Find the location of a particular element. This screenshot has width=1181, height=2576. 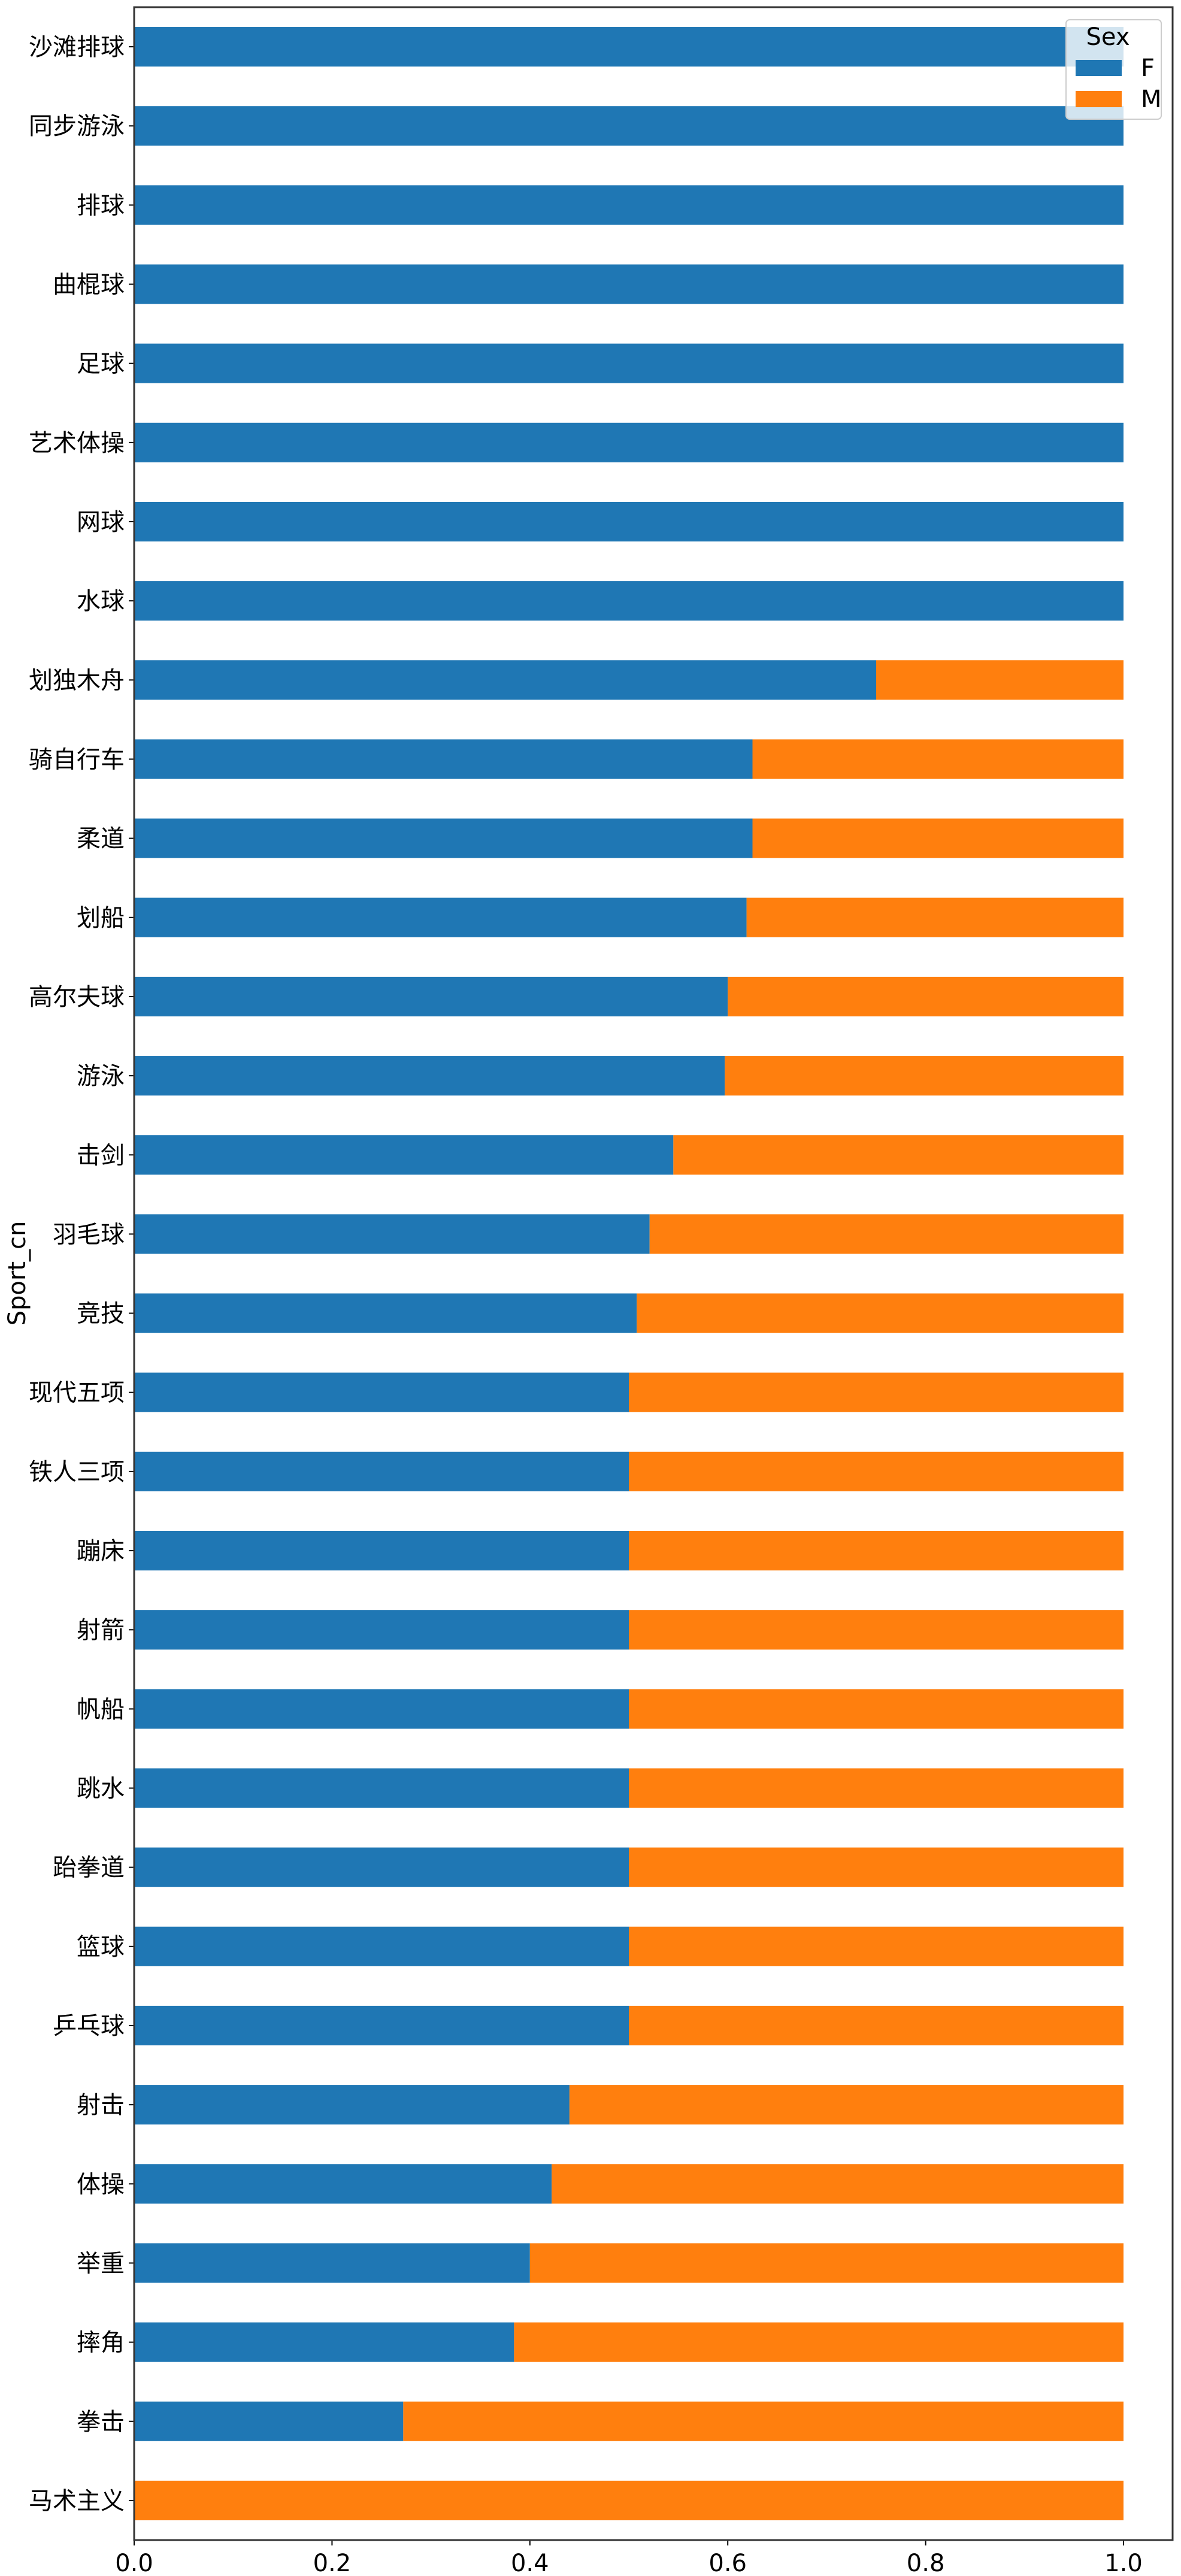

y-tick-label: 跆拳道 is located at coordinates (89, 1868).